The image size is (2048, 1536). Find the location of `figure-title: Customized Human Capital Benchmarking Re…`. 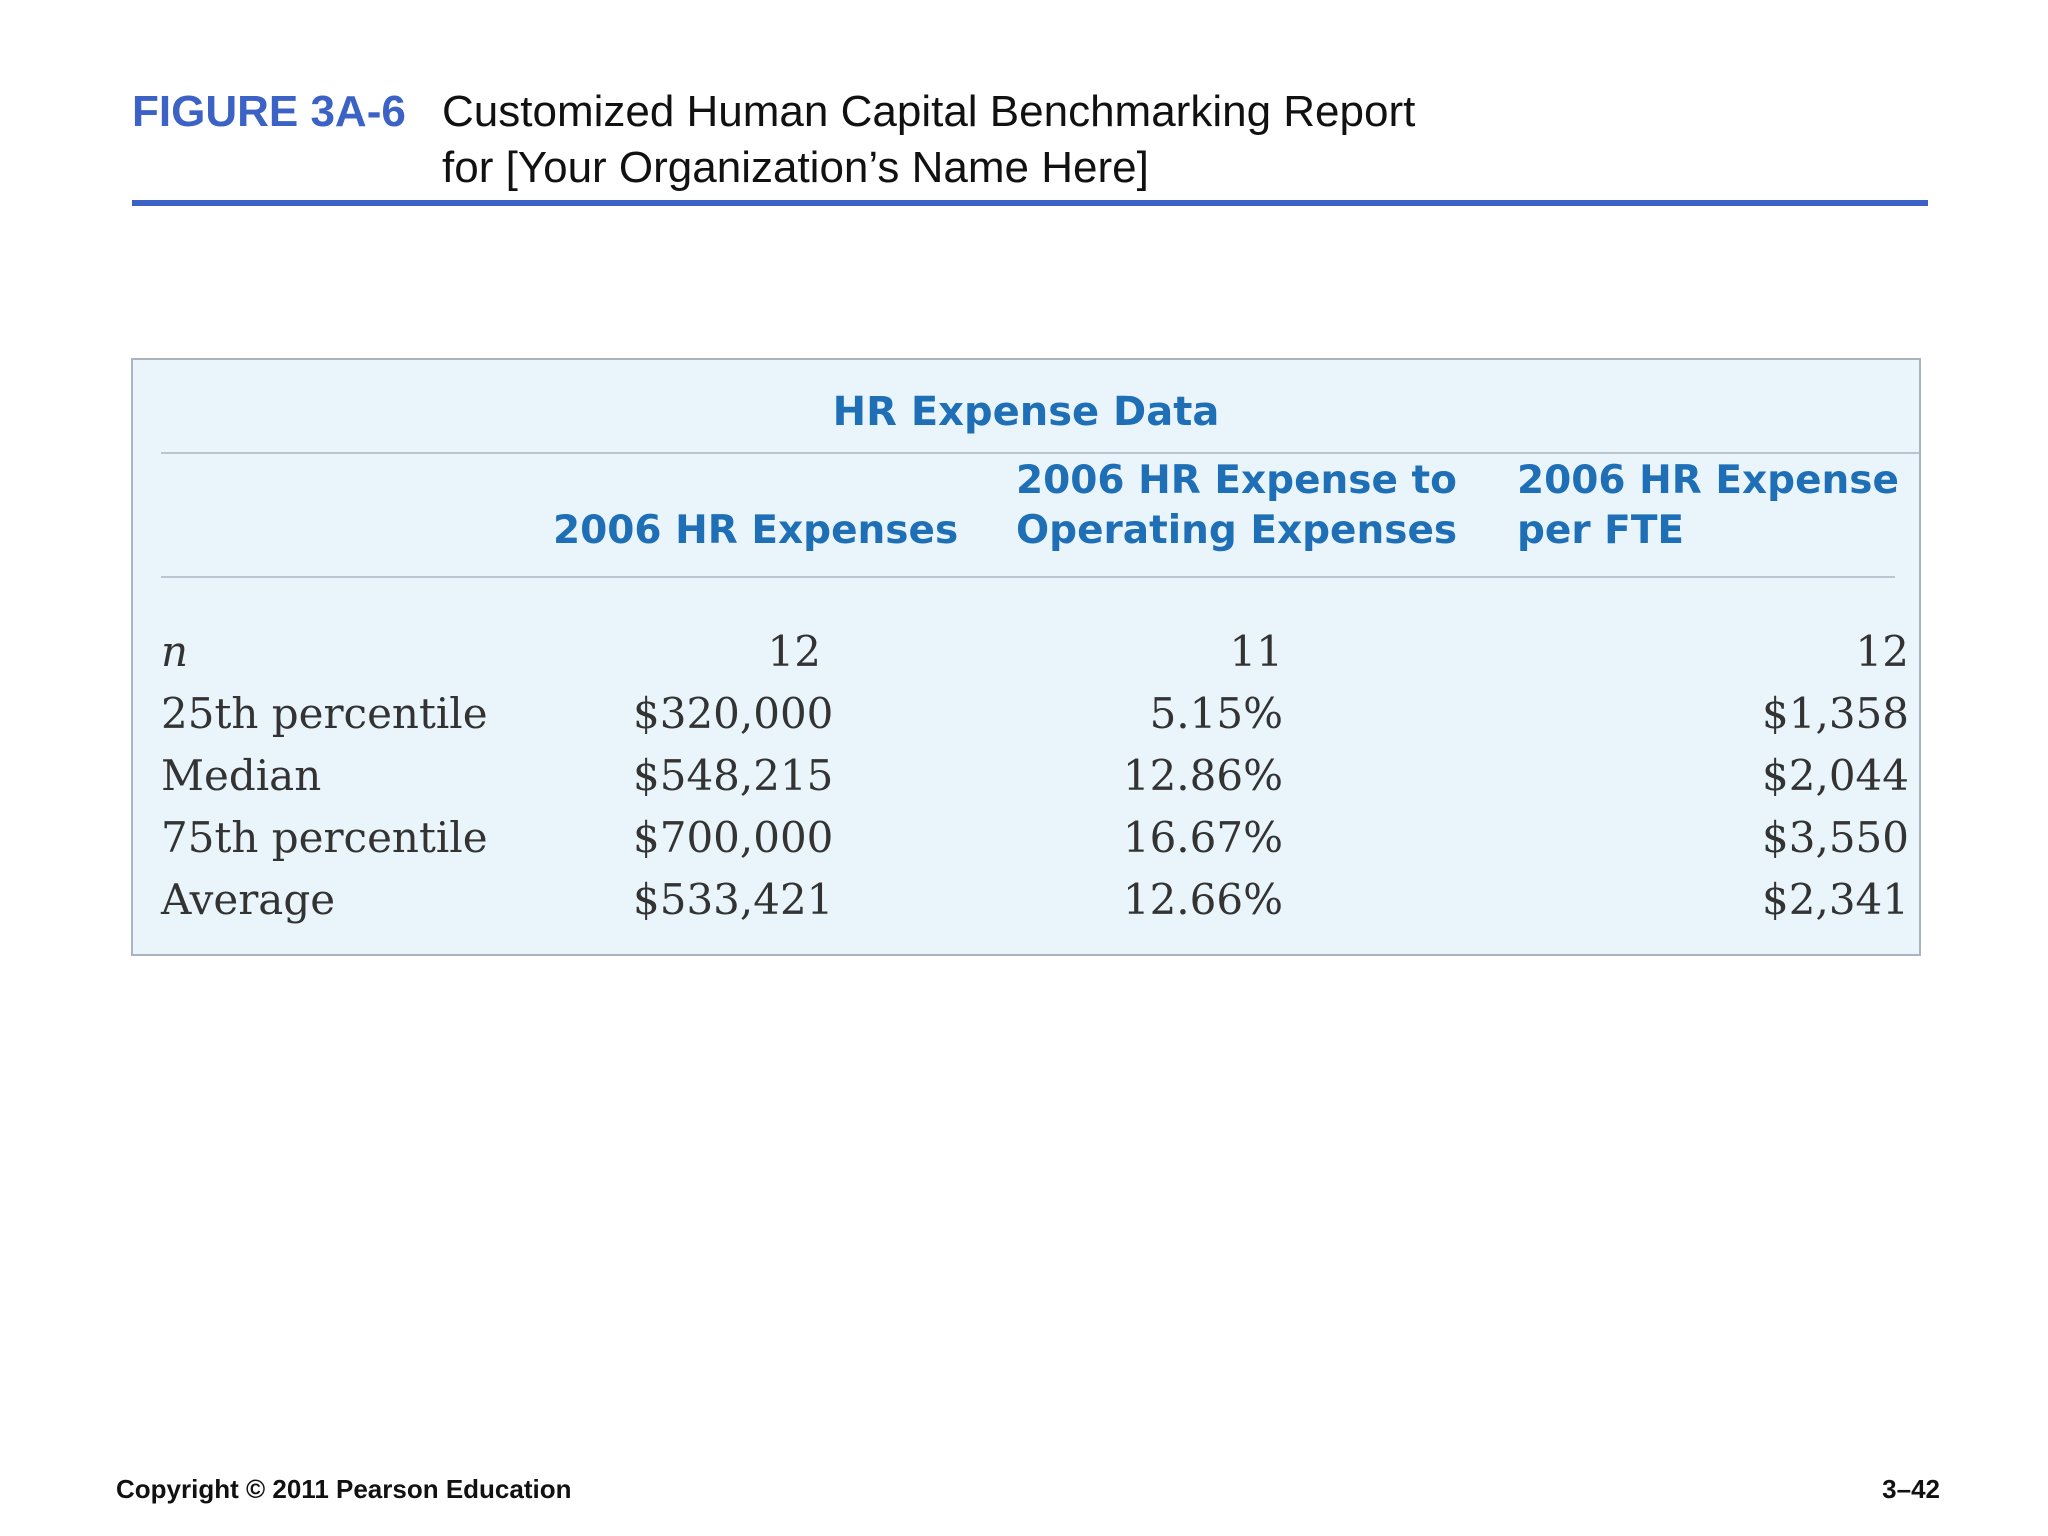

figure-title: Customized Human Capital Benchmarking Re… is located at coordinates (928, 140).